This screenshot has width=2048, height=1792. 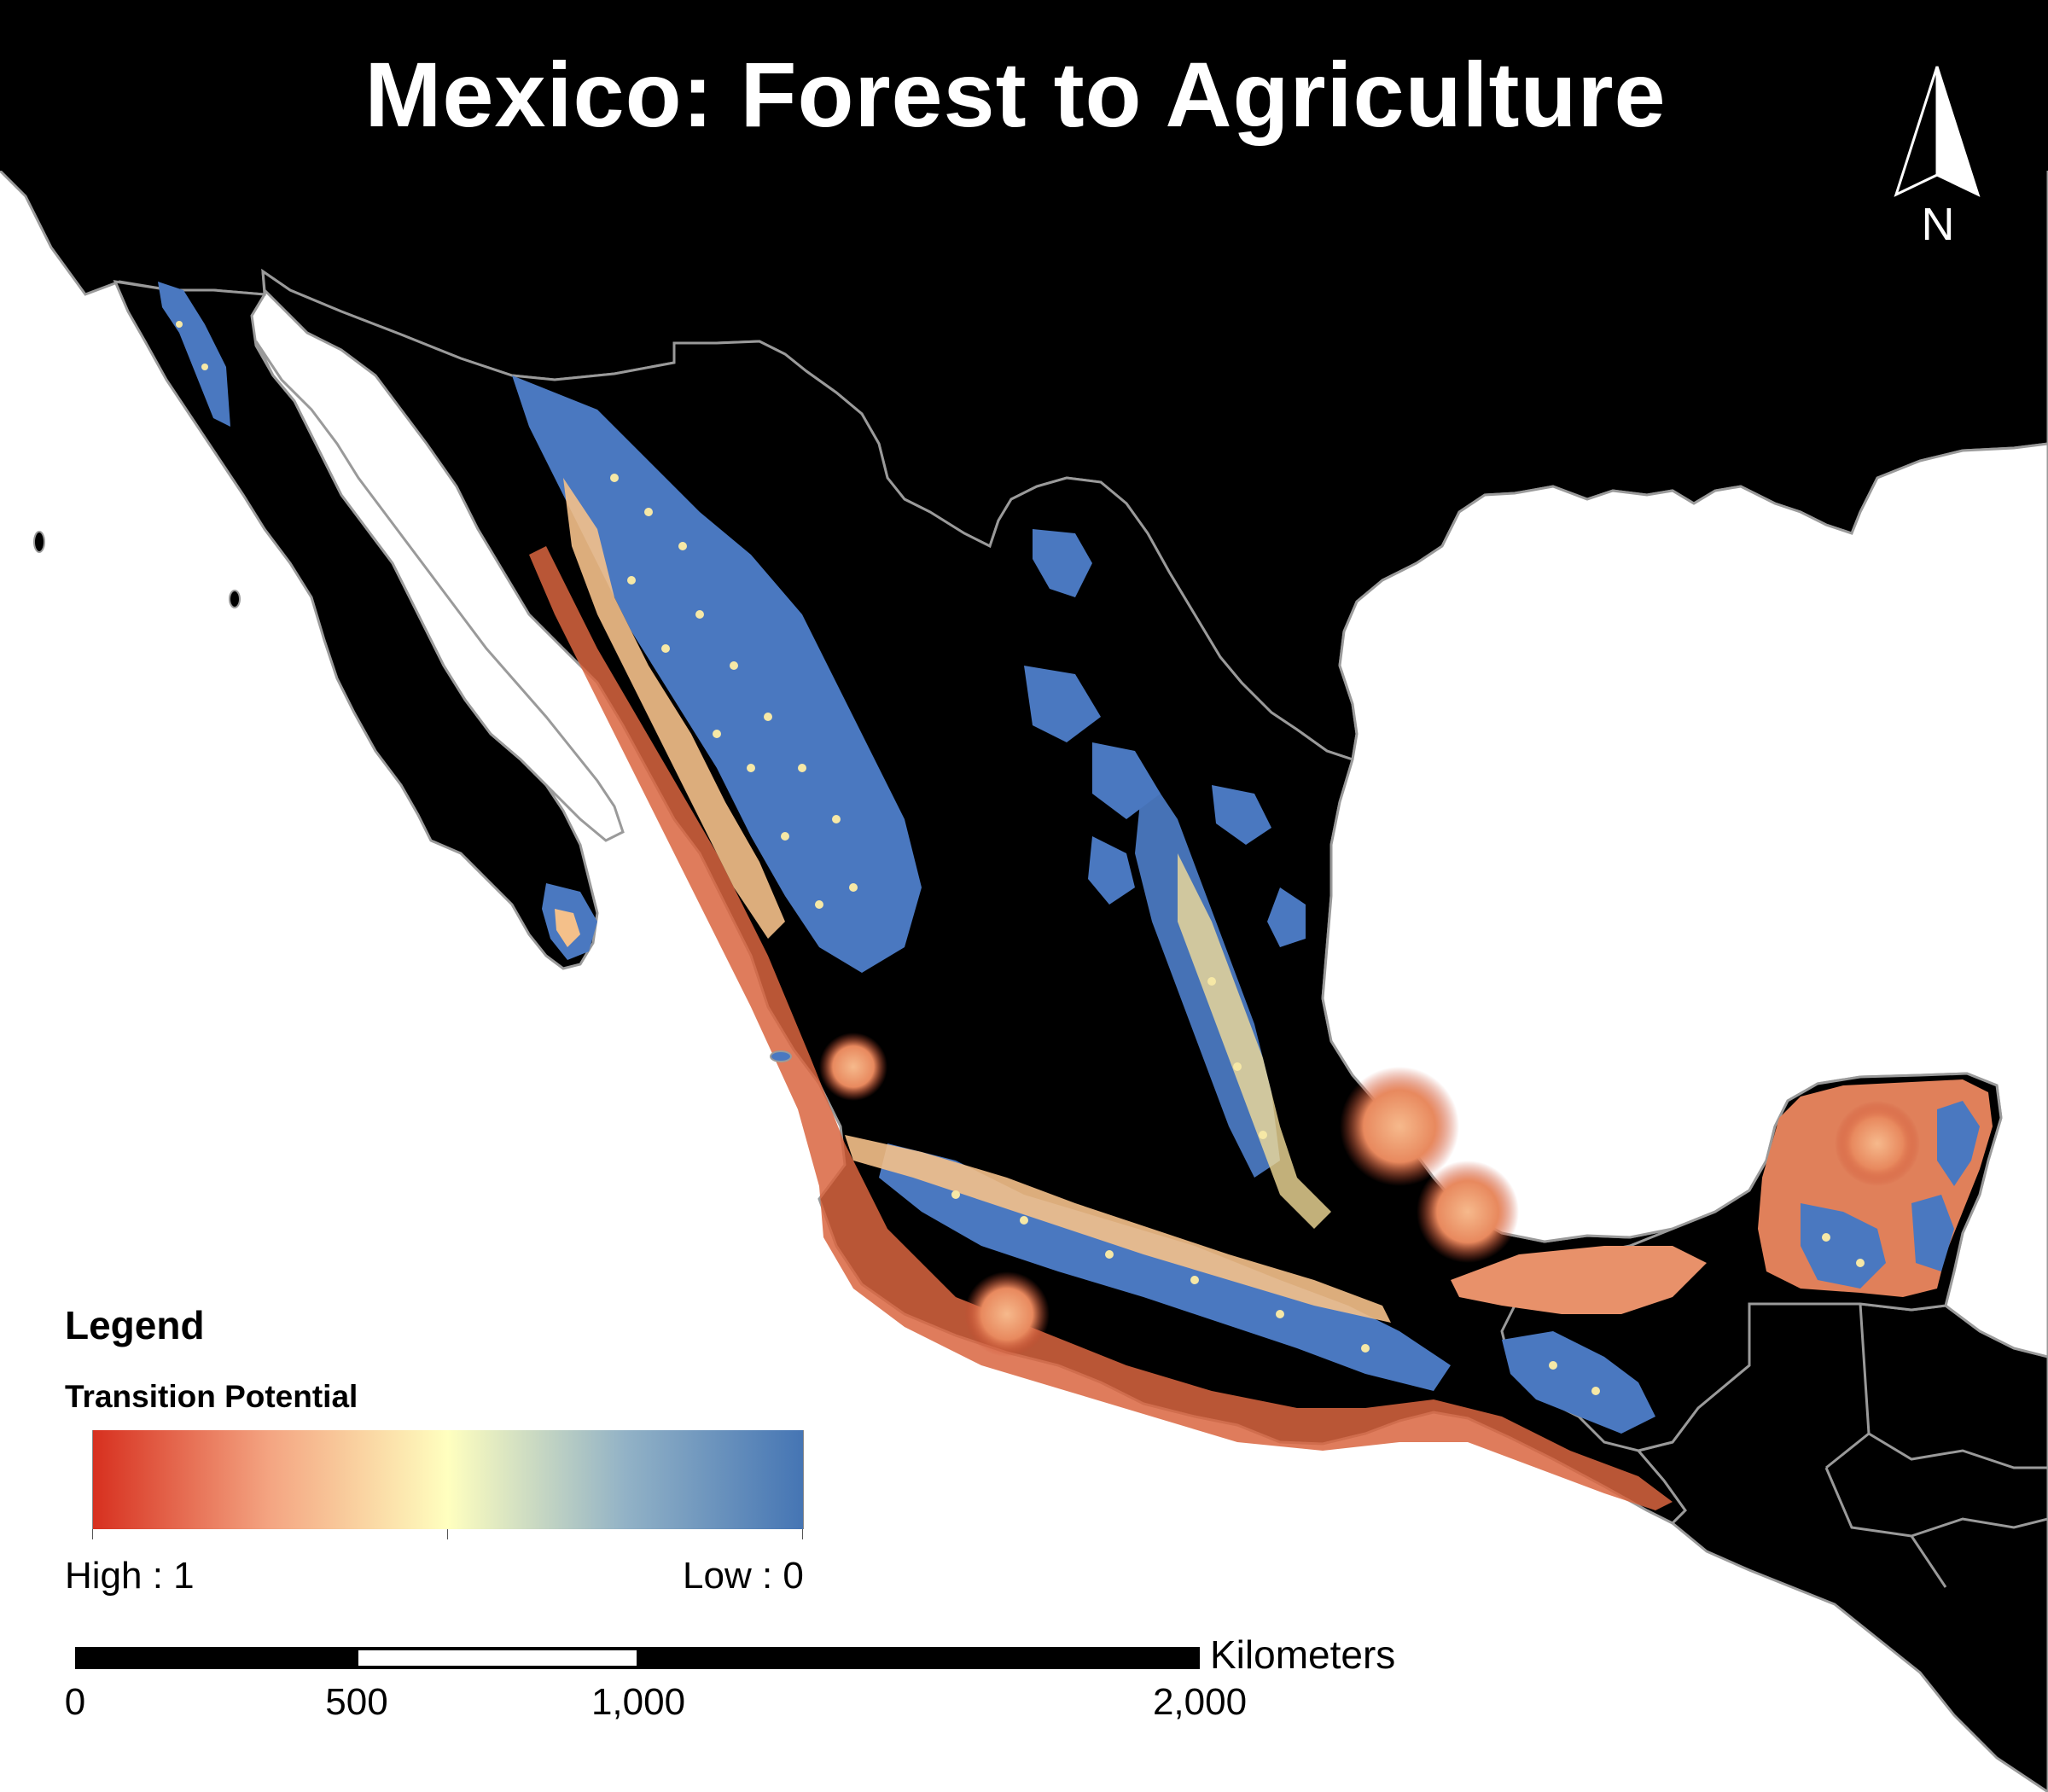 I want to click on scale-bar-segment, so click(x=498, y=1658).